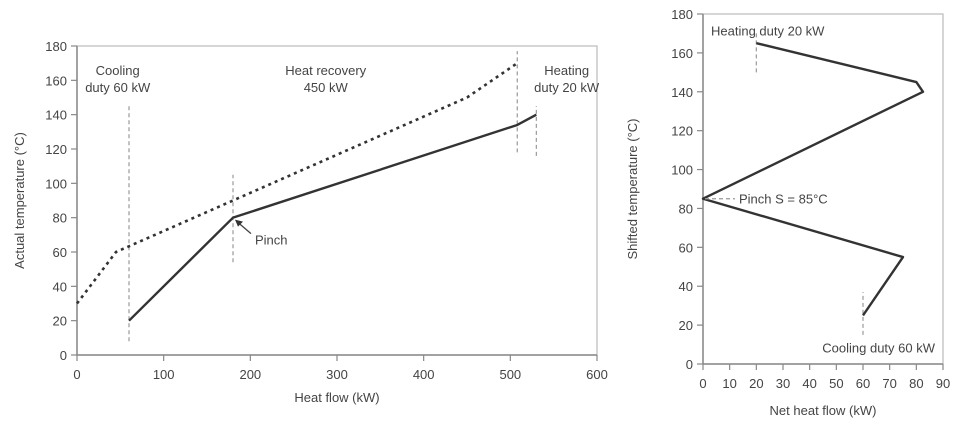 Image resolution: width=966 pixels, height=432 pixels. I want to click on pinch-label: Pinch, so click(271, 240).